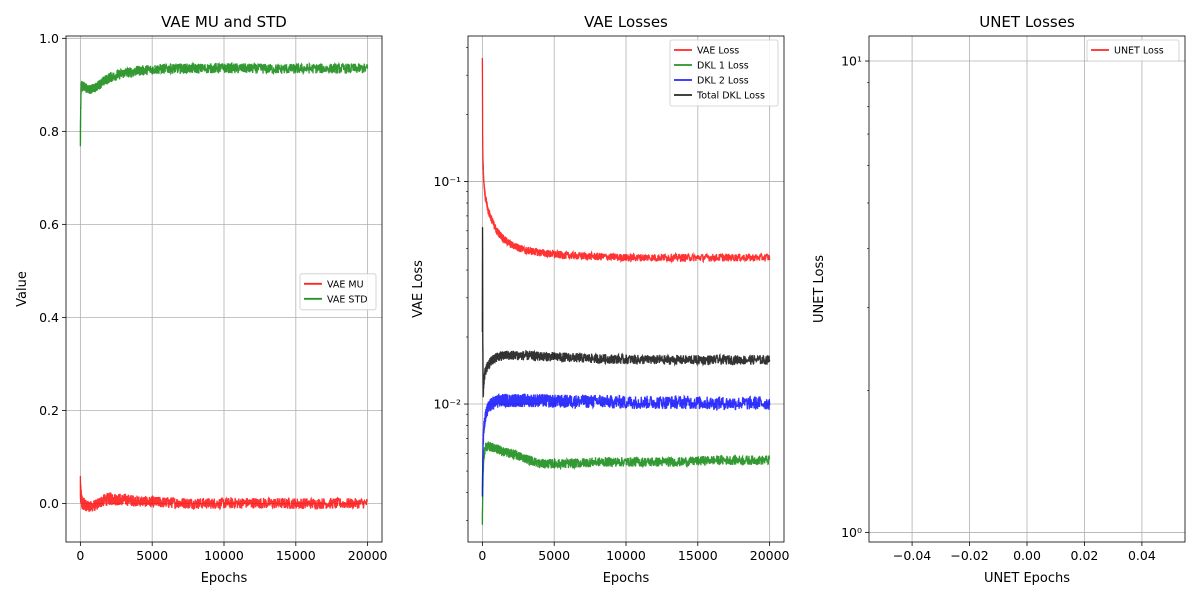 This screenshot has width=1200, height=600. What do you see at coordinates (49, 503) in the screenshot?
I see `y-tick-label: 0.0` at bounding box center [49, 503].